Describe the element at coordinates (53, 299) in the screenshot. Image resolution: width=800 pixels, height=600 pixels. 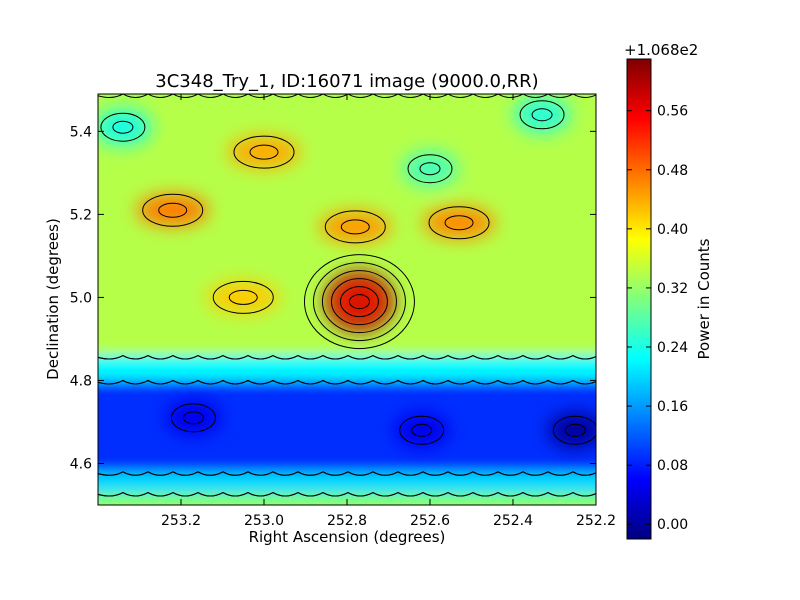
I see `y-axis-label: Declination (degrees)` at that location.